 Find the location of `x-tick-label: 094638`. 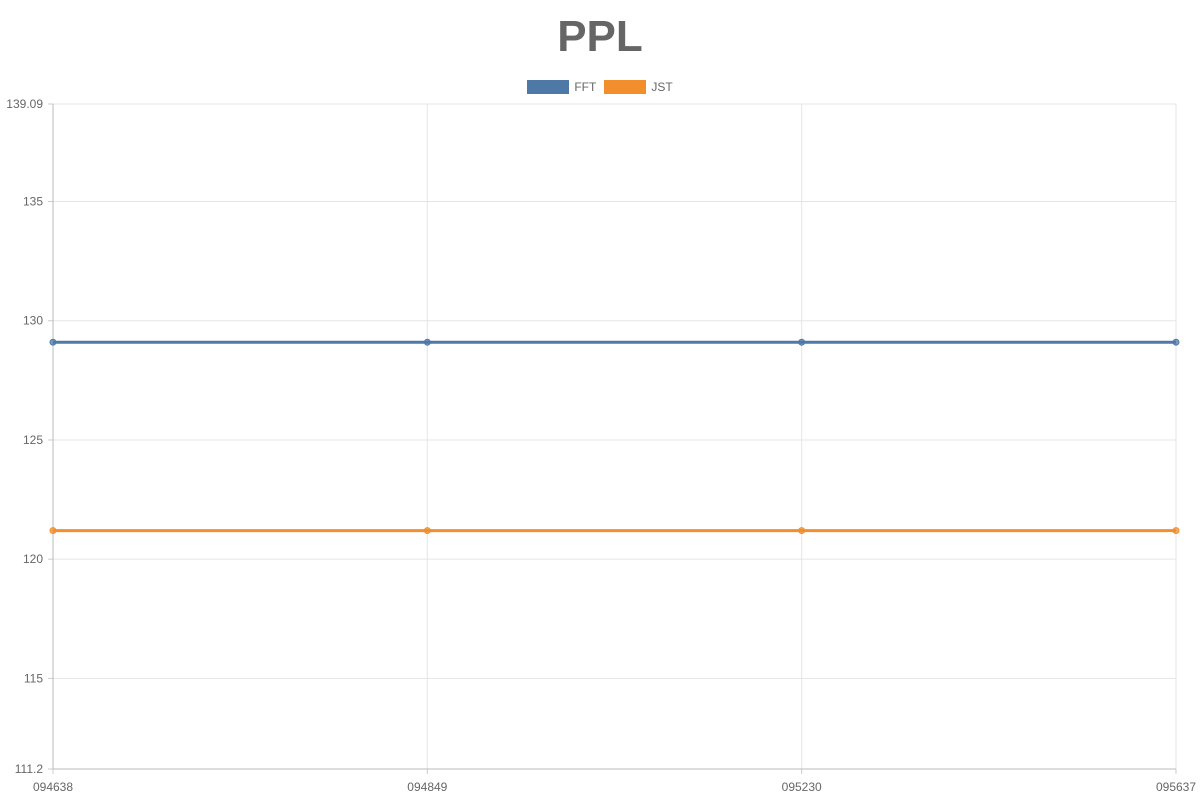

x-tick-label: 094638 is located at coordinates (53, 787).